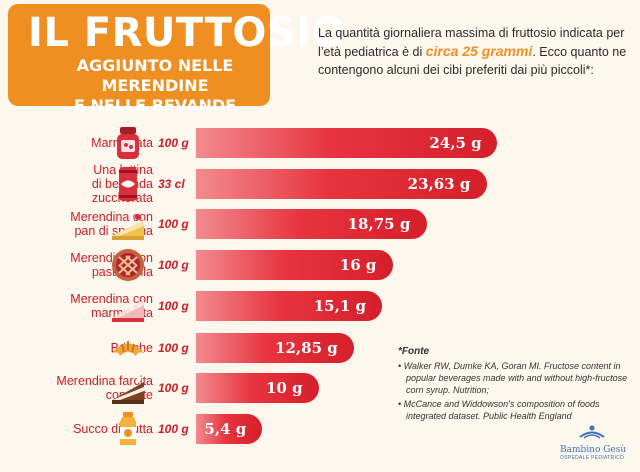  I want to click on chocolate-cake-icon, so click(128, 388).